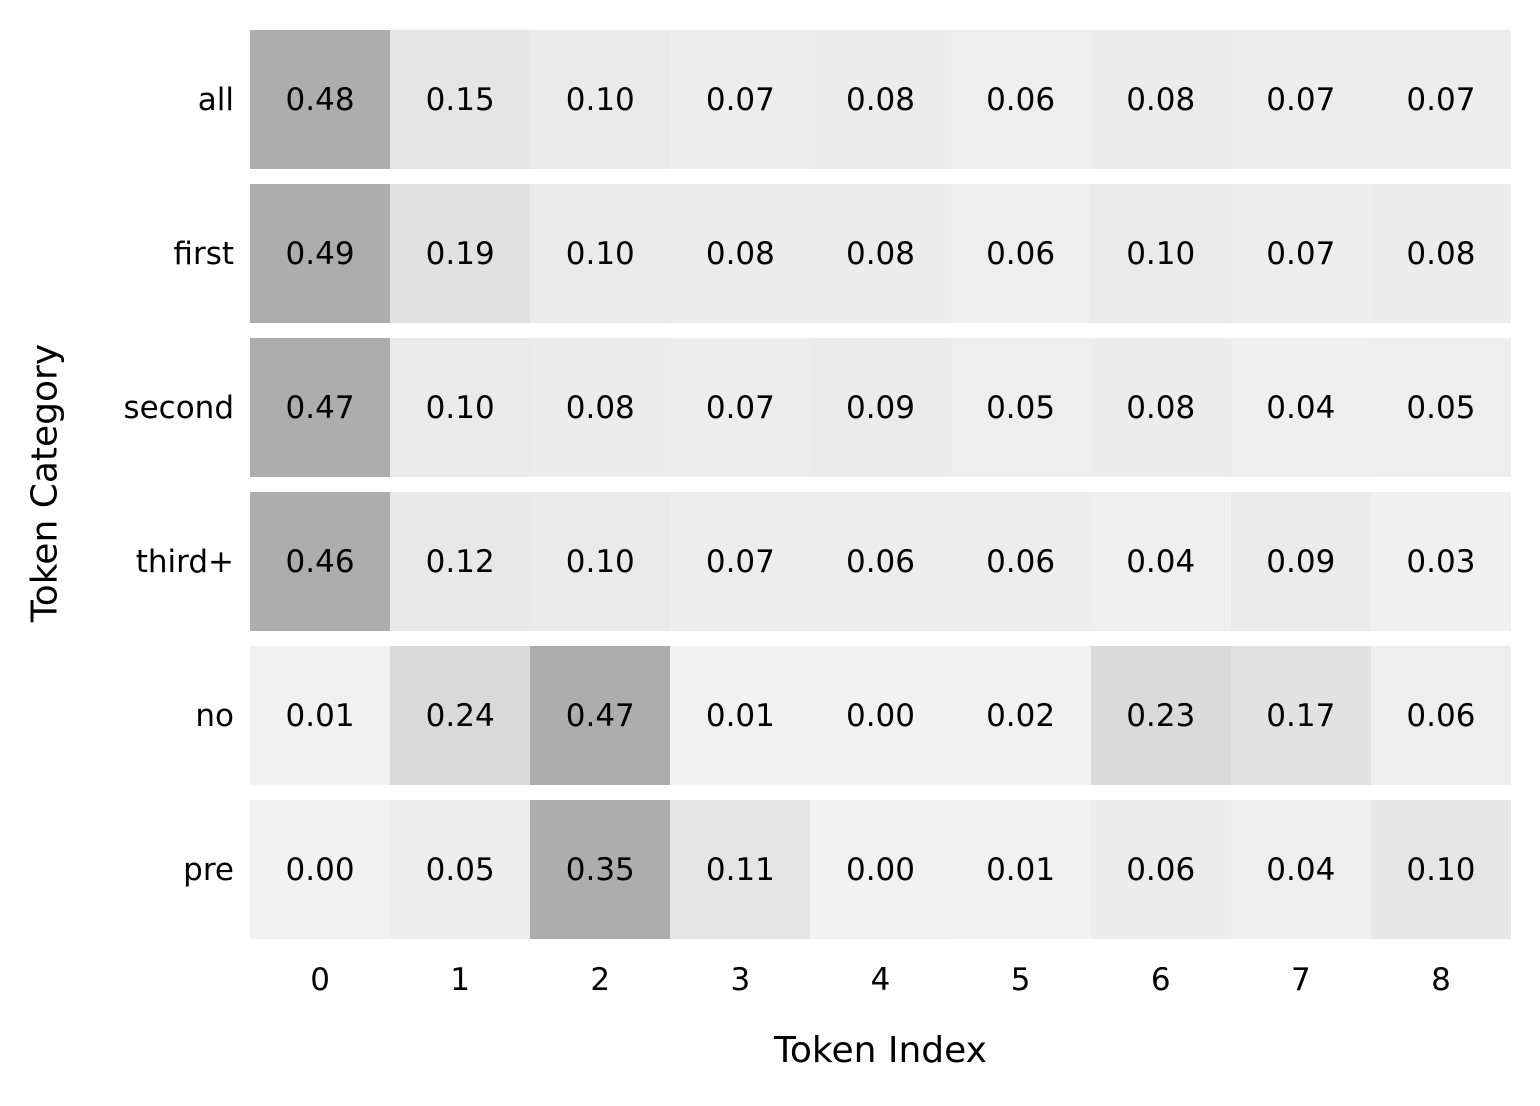 Image resolution: width=1540 pixels, height=1106 pixels. What do you see at coordinates (1020, 980) in the screenshot?
I see `x-tick-label: 5` at bounding box center [1020, 980].